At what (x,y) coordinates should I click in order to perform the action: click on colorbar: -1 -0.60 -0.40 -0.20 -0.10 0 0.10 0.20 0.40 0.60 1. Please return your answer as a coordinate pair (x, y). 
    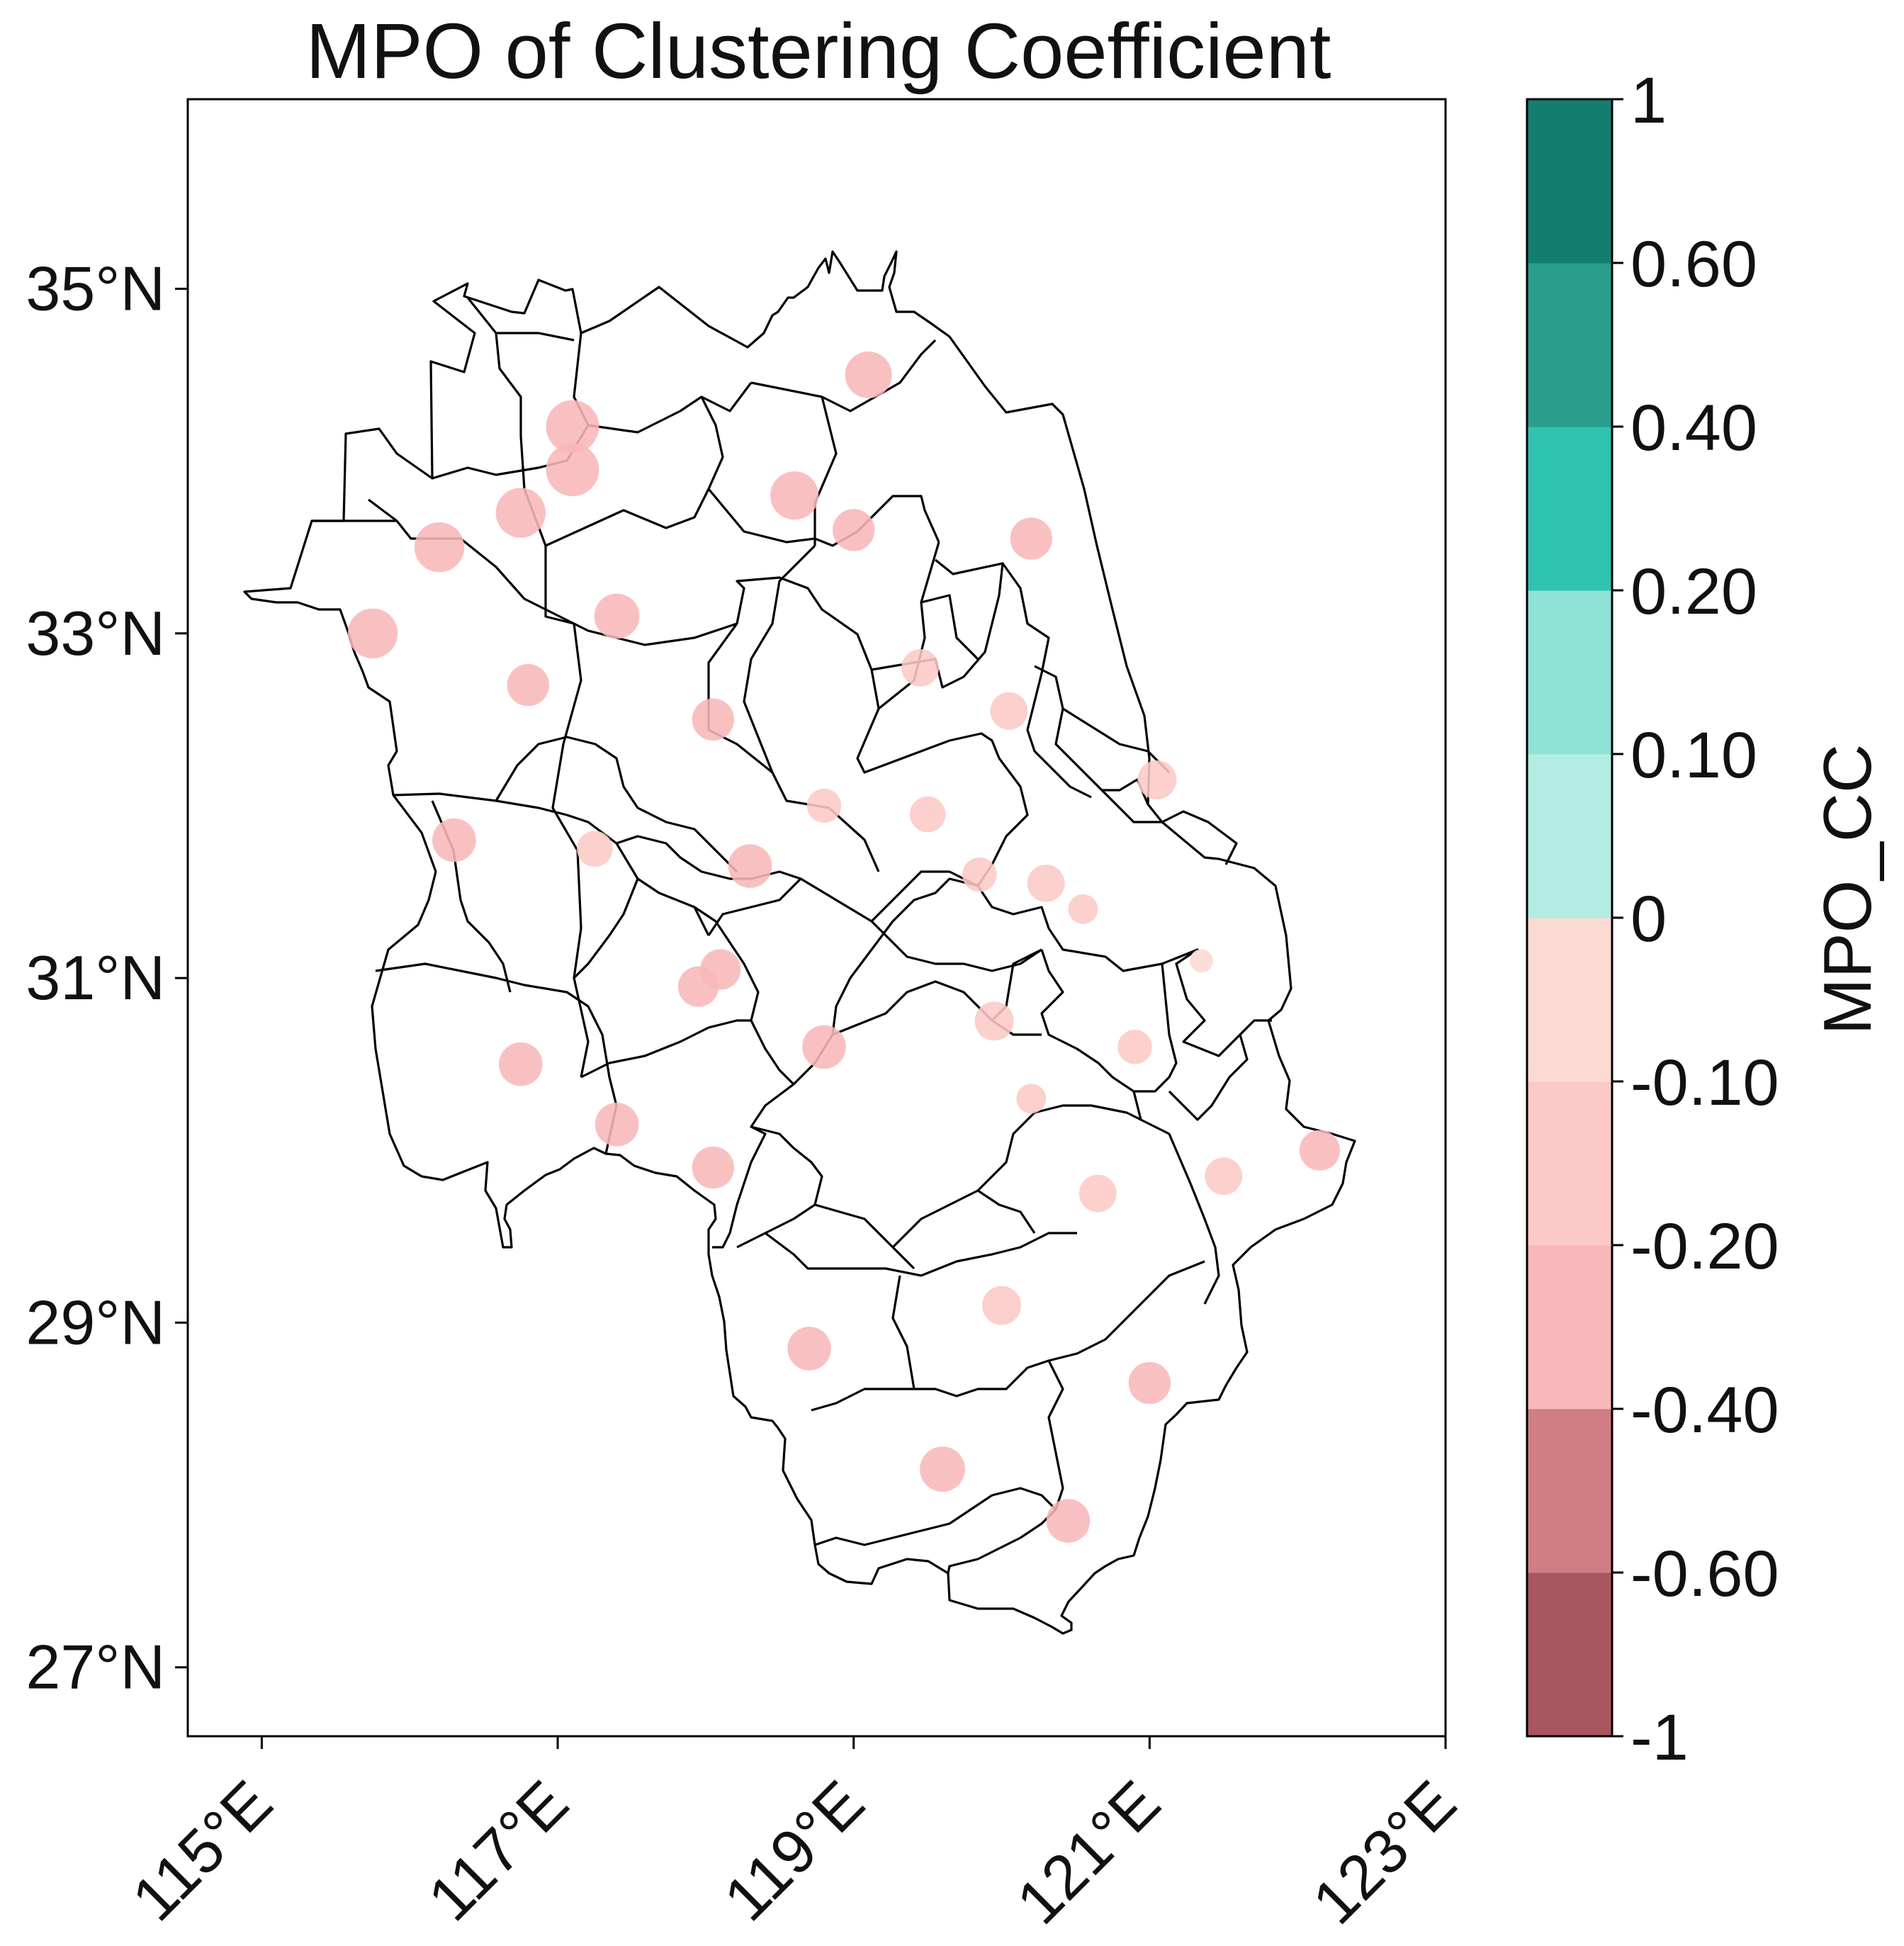
    Looking at the image, I should click on (1653, 919).